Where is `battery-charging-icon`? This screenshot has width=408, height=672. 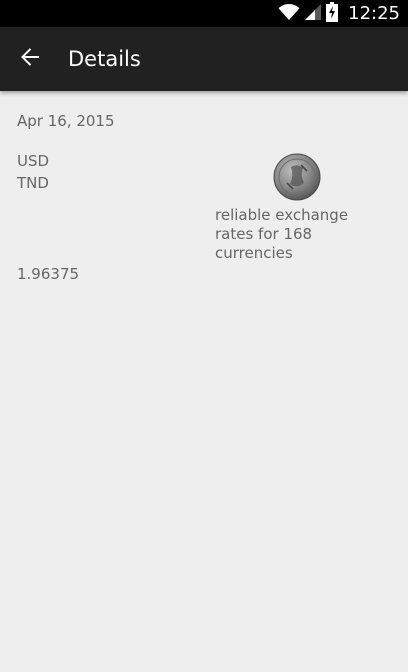 battery-charging-icon is located at coordinates (332, 14).